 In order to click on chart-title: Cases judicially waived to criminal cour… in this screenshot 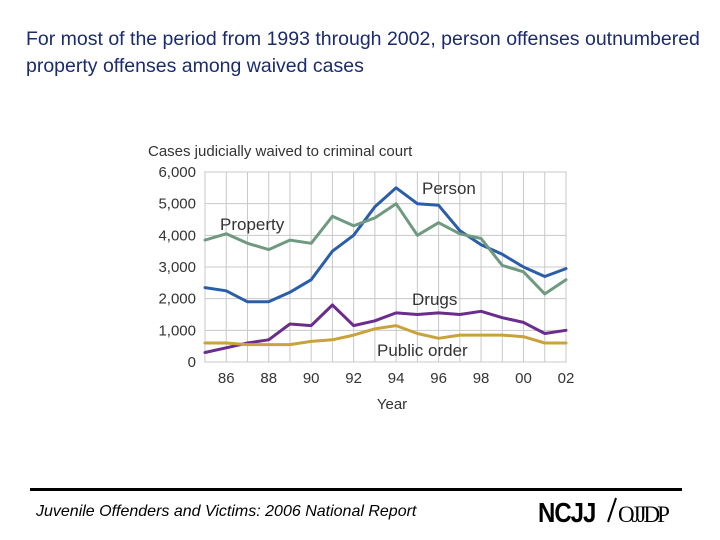, I will do `click(280, 151)`.